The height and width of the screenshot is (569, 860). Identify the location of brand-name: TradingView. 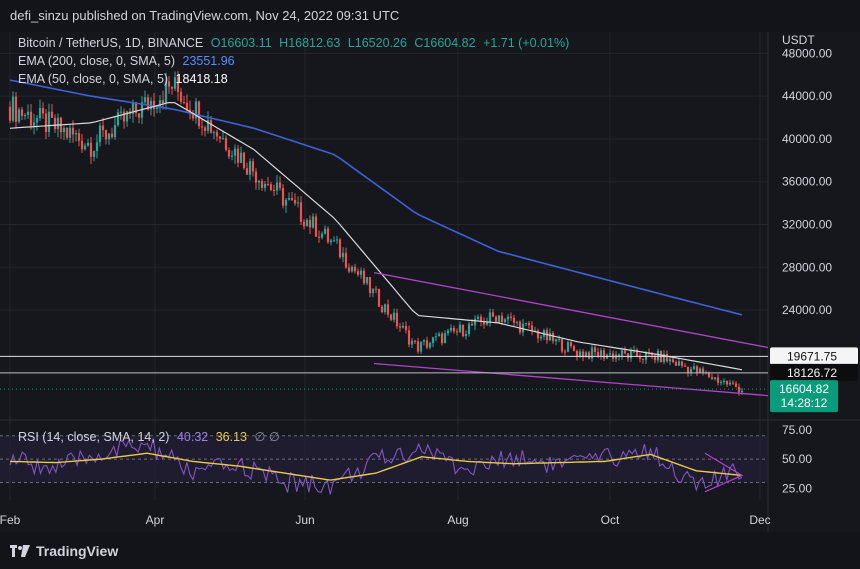
(77, 551).